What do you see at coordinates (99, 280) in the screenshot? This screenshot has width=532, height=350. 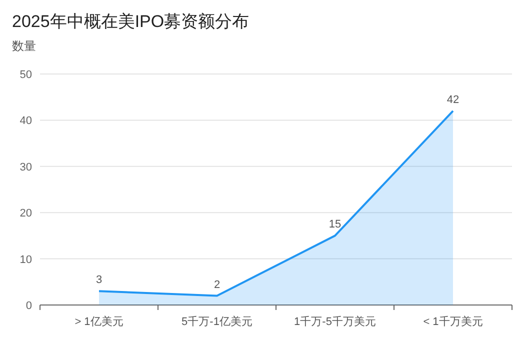 I see `data-label: 3` at bounding box center [99, 280].